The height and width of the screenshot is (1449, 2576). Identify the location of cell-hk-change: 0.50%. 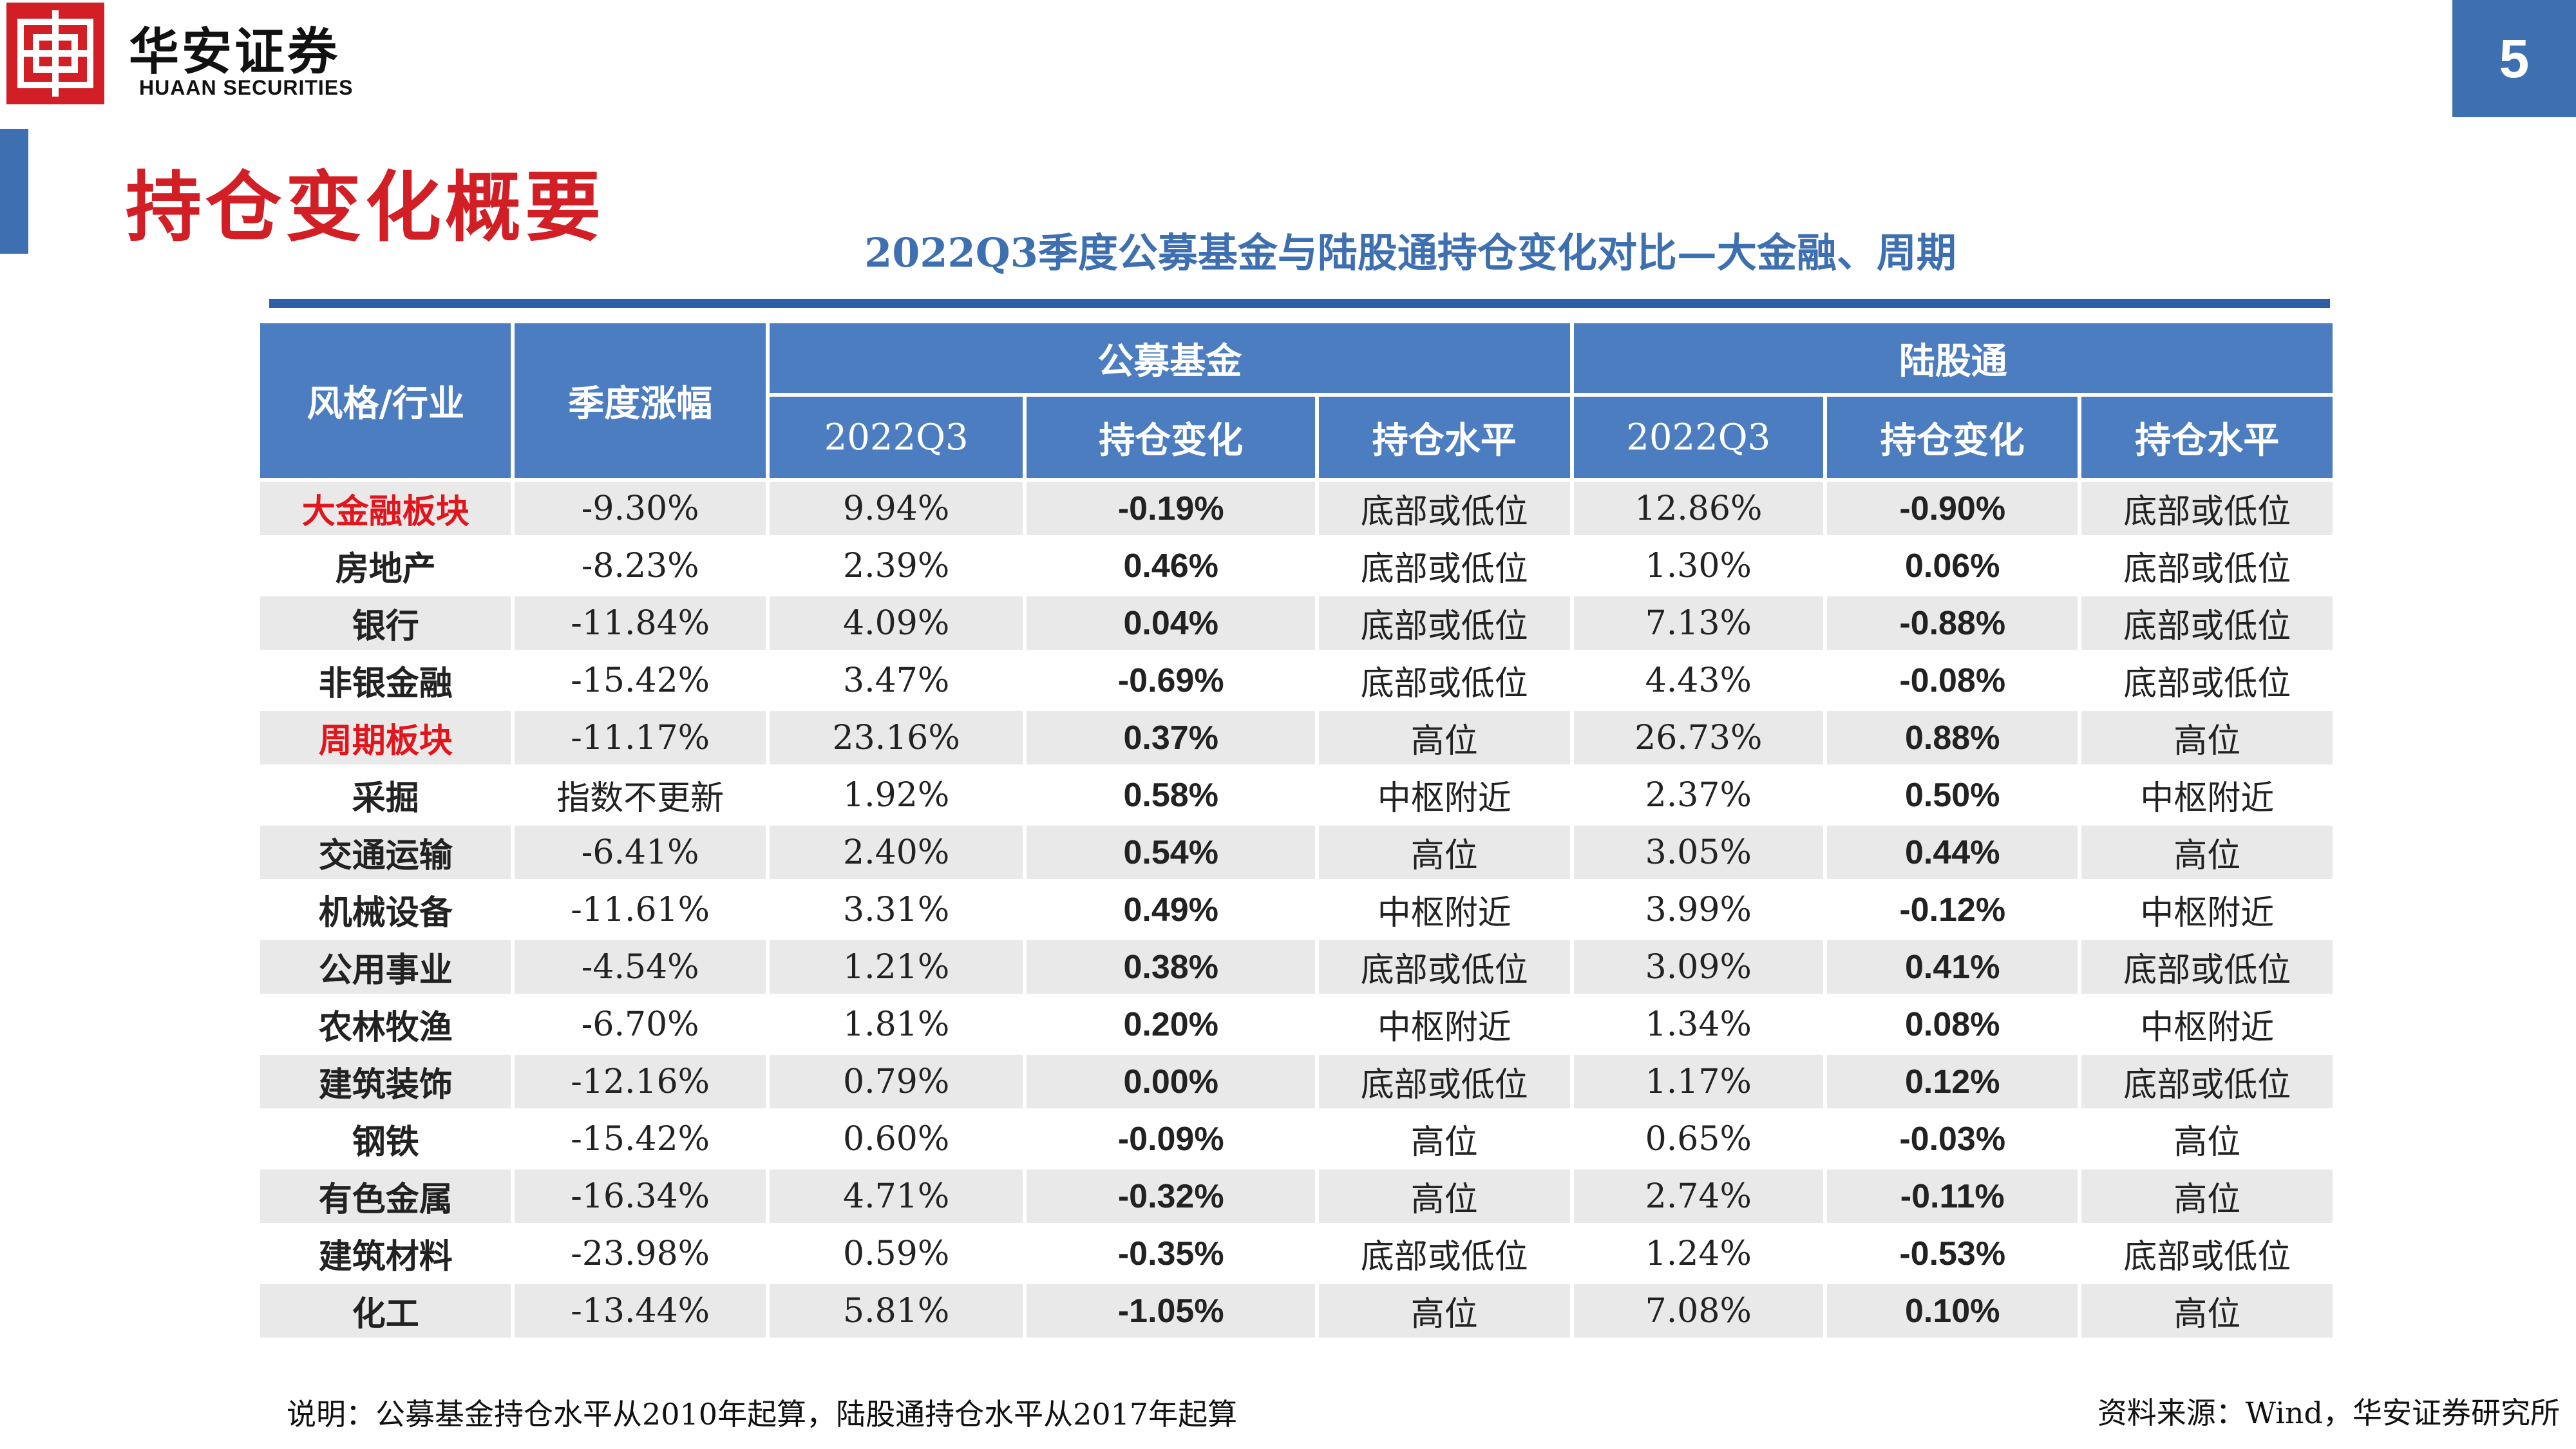
(1952, 795).